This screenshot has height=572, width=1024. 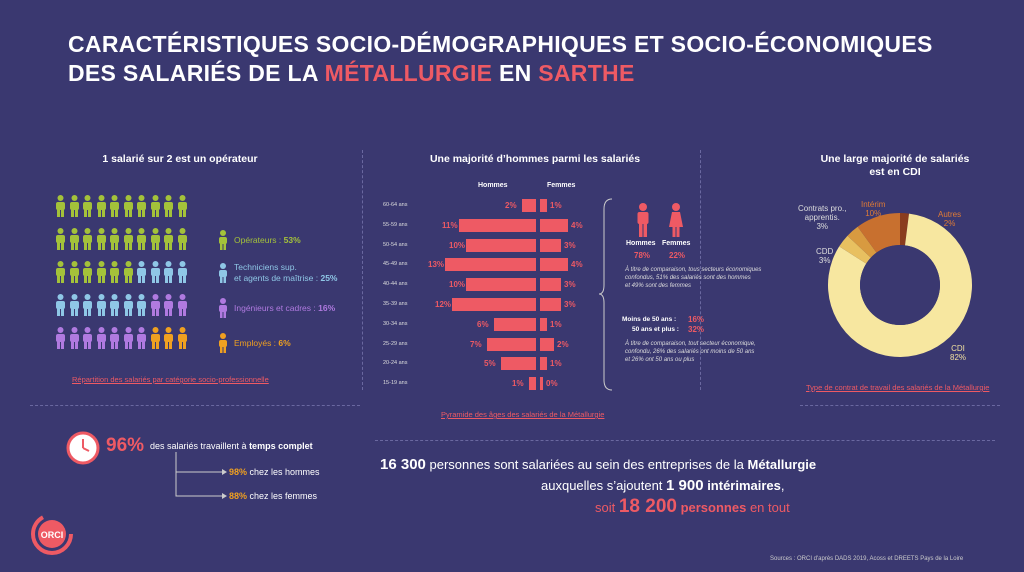 What do you see at coordinates (259, 240) in the screenshot?
I see `legend-operateurs: Opérateurs : 53%` at bounding box center [259, 240].